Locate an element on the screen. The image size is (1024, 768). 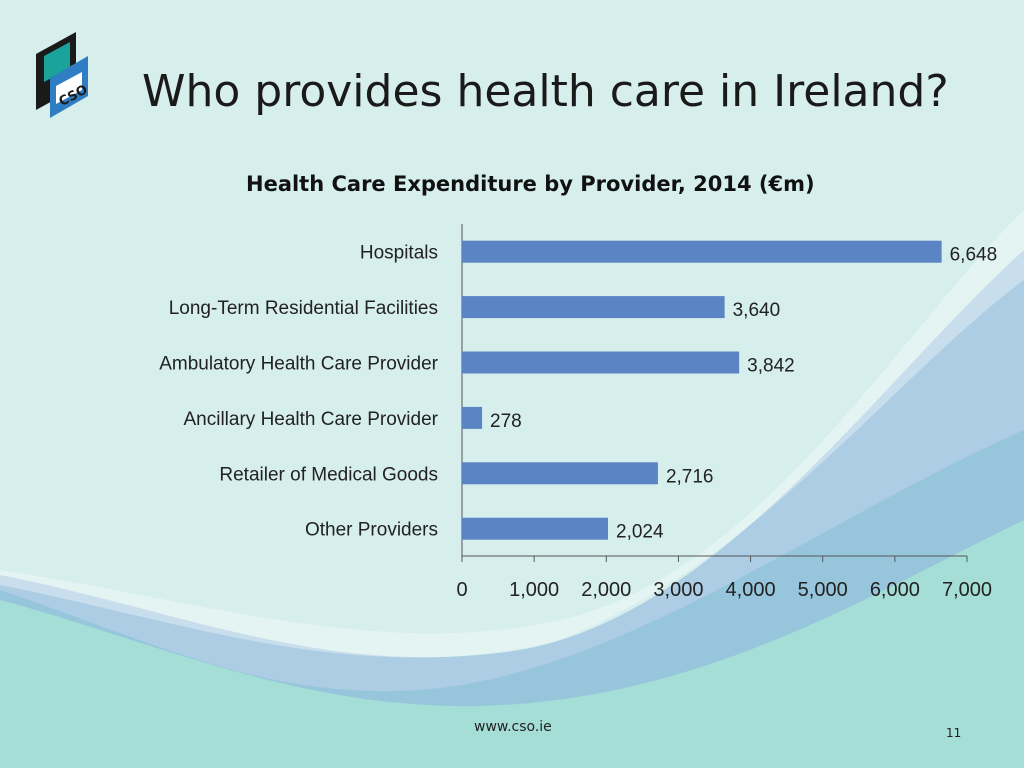
category-label: Long-Term Residential Facilities is located at coordinates (303, 308).